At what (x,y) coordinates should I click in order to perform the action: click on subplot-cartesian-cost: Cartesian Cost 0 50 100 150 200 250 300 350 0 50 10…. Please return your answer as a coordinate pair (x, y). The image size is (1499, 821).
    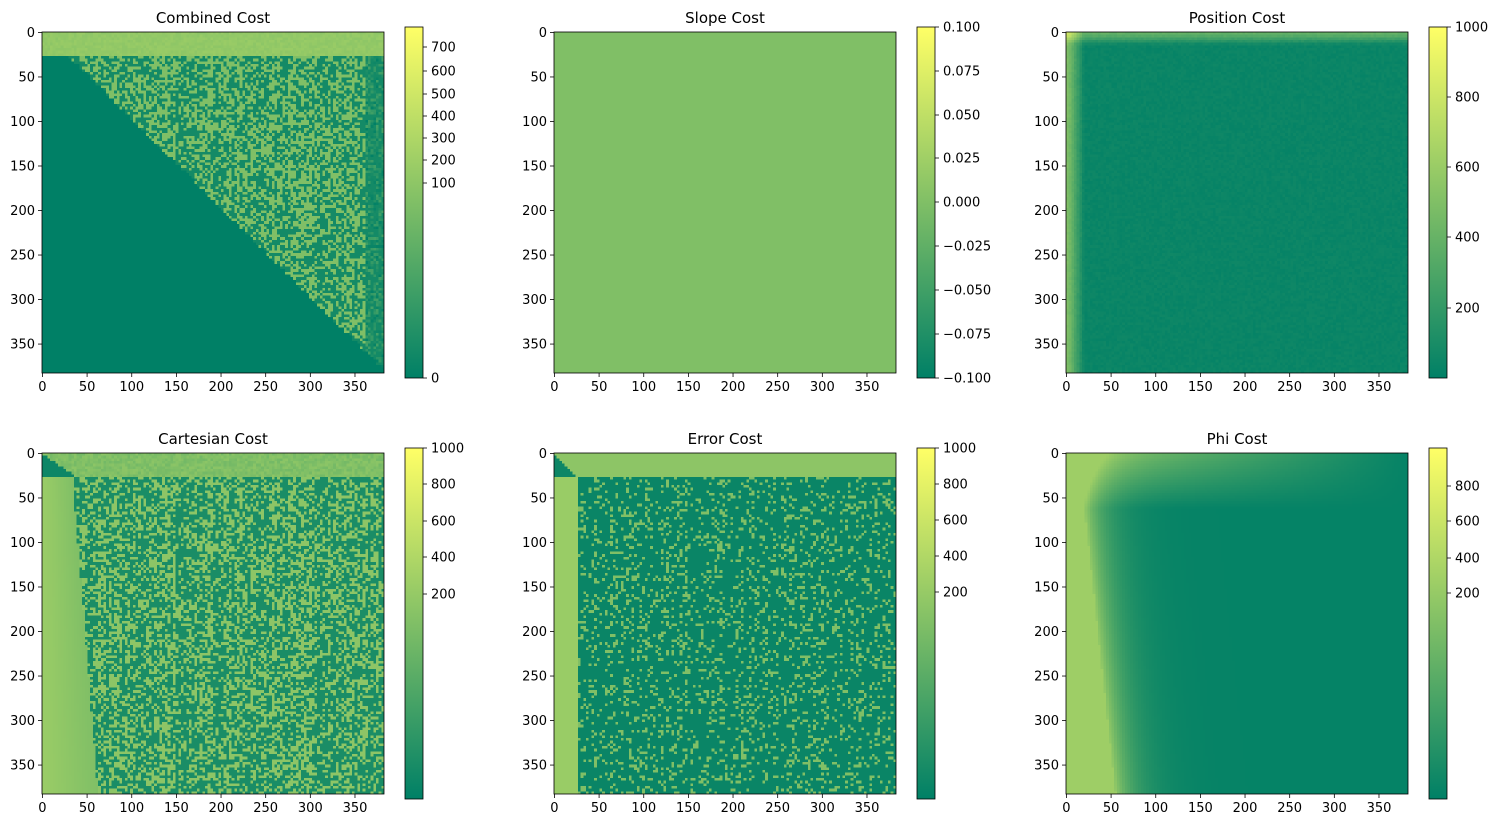
    Looking at the image, I should click on (237, 623).